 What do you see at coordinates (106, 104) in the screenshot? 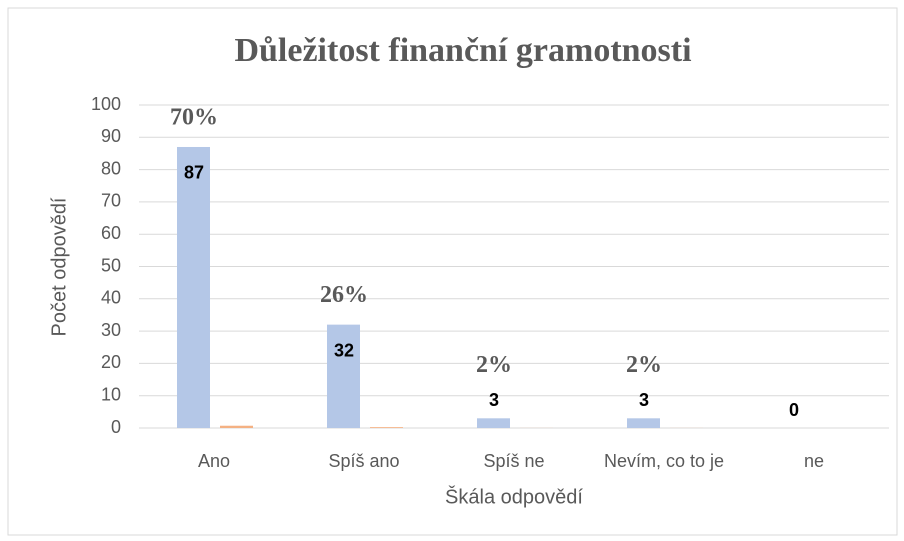
I see `y-tick-label: 100` at bounding box center [106, 104].